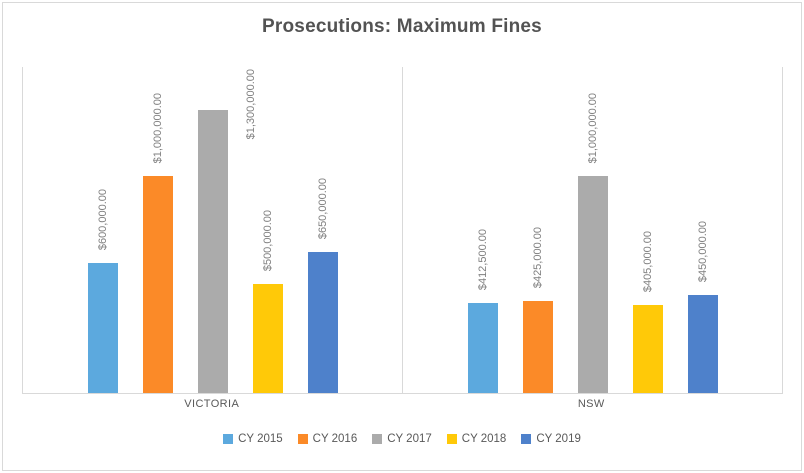 This screenshot has width=804, height=473. I want to click on bar-slot: $650,000.00, so click(322, 230).